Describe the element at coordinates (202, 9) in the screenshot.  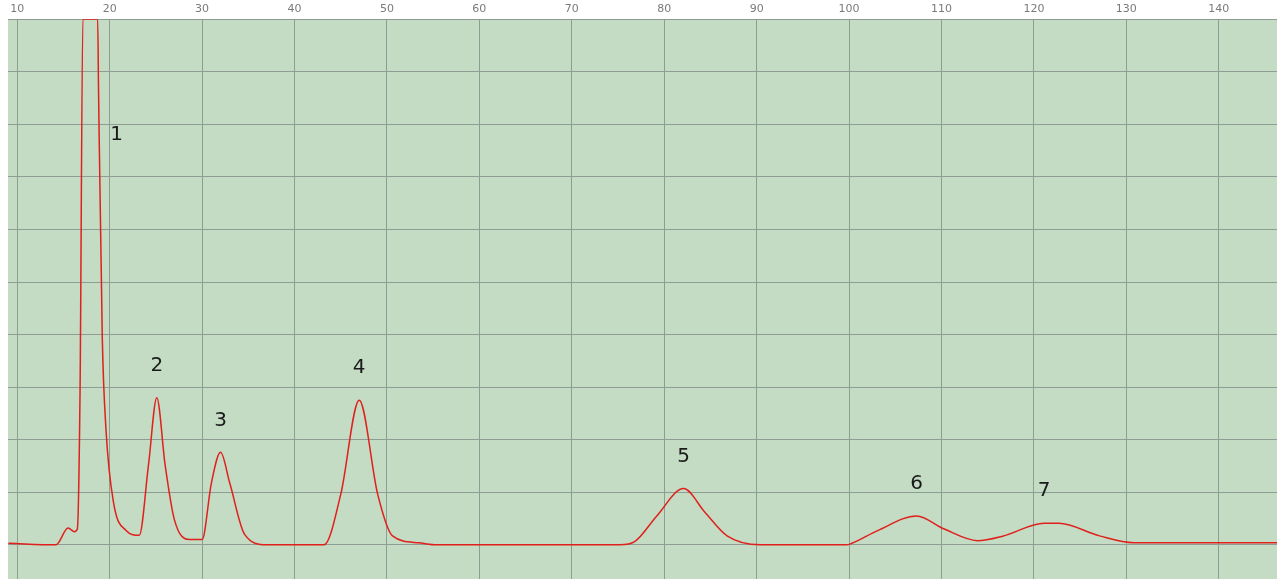
I see `x-tick-label: 30` at that location.